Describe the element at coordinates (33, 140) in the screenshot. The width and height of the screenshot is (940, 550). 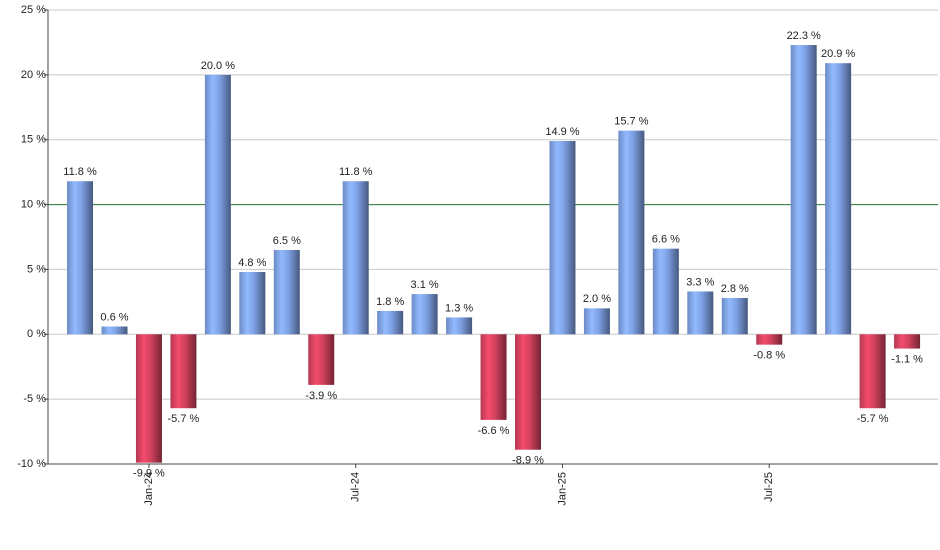
I see `y-tick-label: 15 %` at that location.